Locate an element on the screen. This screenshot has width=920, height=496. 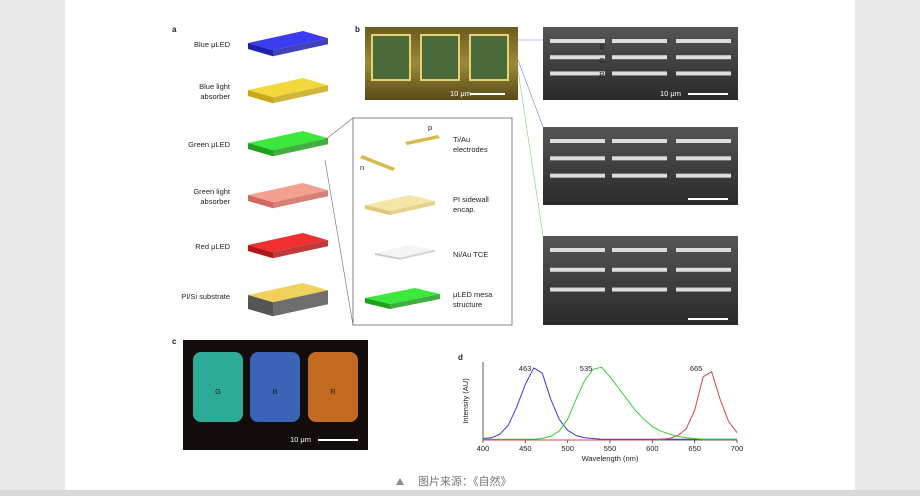
layer-label: Green light is located at coordinates (212, 191).